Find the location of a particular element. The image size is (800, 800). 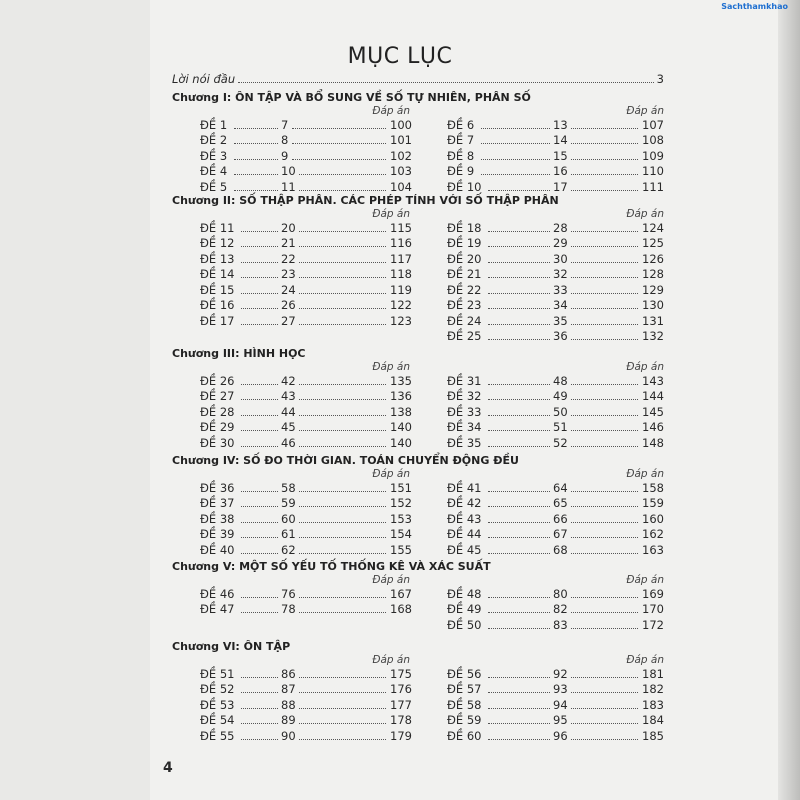

exam-label: ĐỀ 28 is located at coordinates (217, 411).